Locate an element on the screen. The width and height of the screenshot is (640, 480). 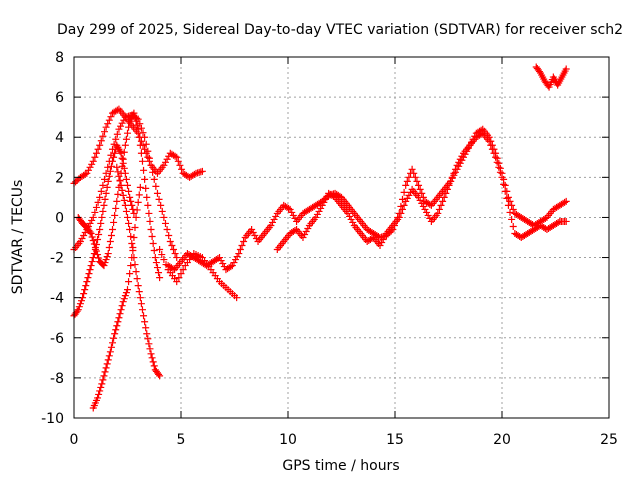
y-tick-label: -4 is located at coordinates (57, 299).